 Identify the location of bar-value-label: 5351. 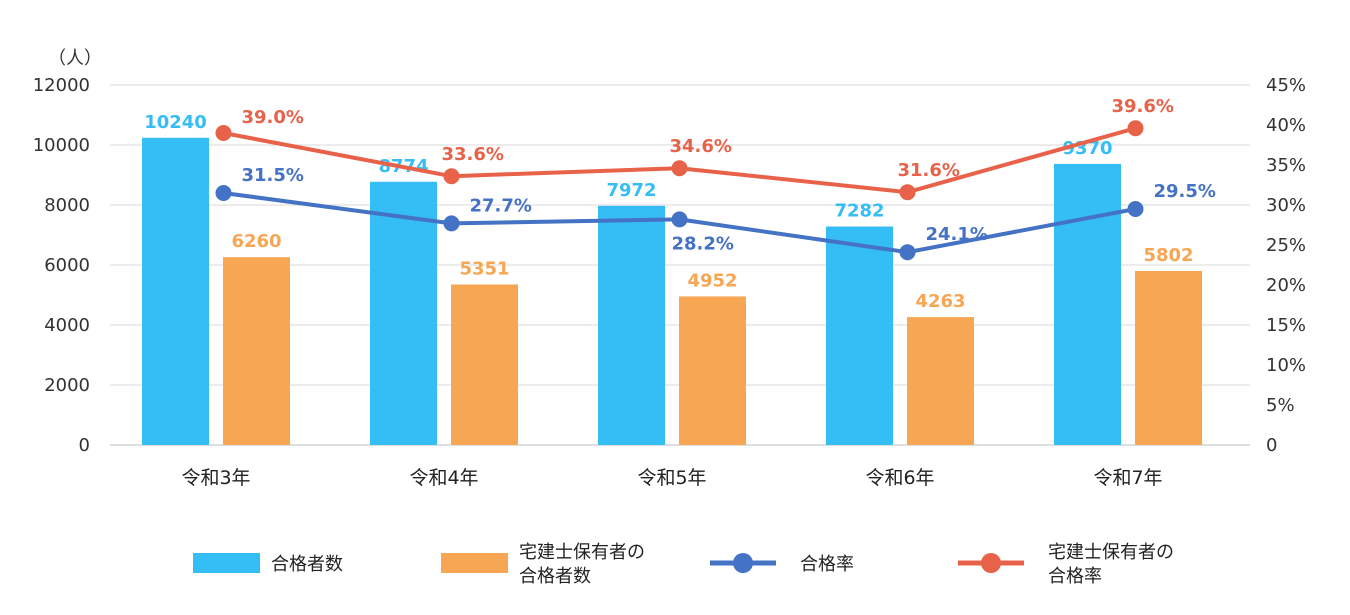
(484, 268).